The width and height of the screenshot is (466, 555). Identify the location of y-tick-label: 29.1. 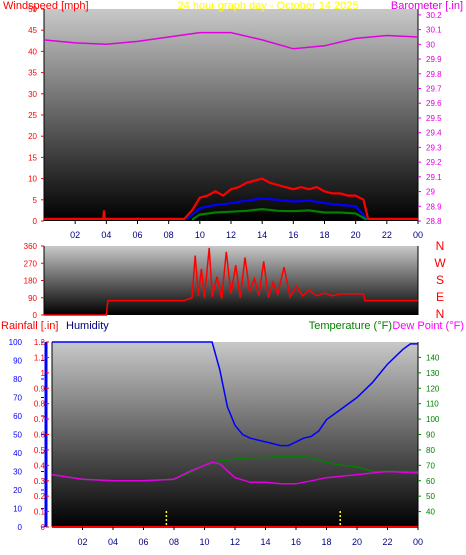
(434, 177).